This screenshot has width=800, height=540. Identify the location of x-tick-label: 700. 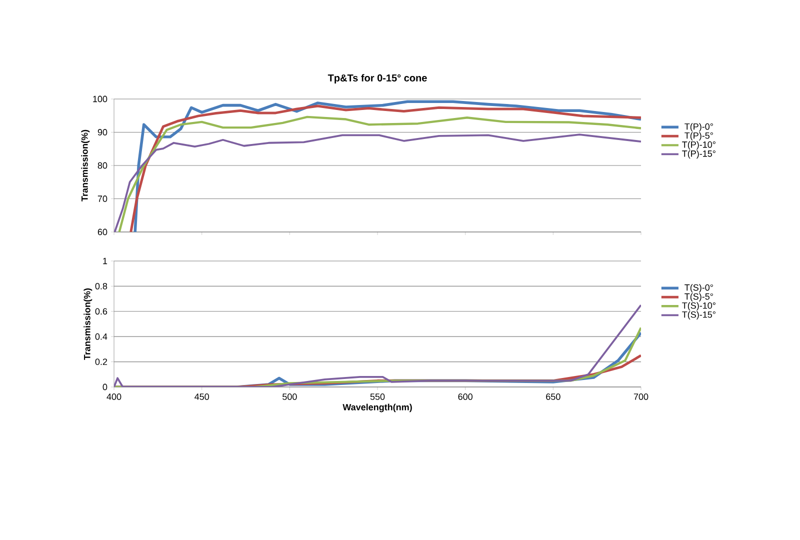
(641, 397).